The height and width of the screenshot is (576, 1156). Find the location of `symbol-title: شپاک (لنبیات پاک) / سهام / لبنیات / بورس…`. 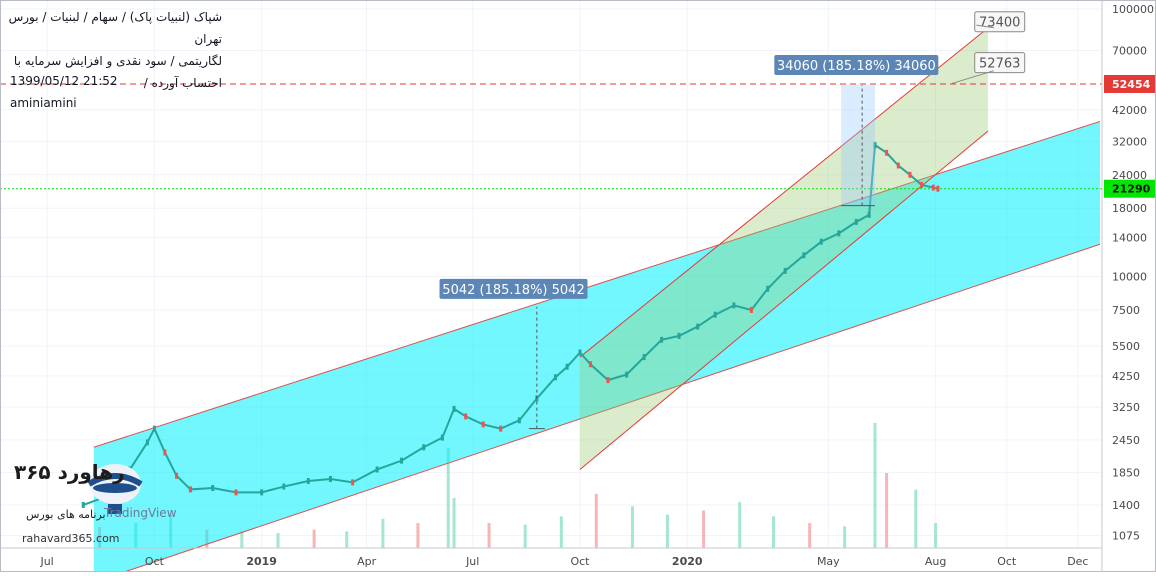

symbol-title: شپاک (لنبیات پاک) / سهام / لبنیات / بورس… is located at coordinates (115, 28).